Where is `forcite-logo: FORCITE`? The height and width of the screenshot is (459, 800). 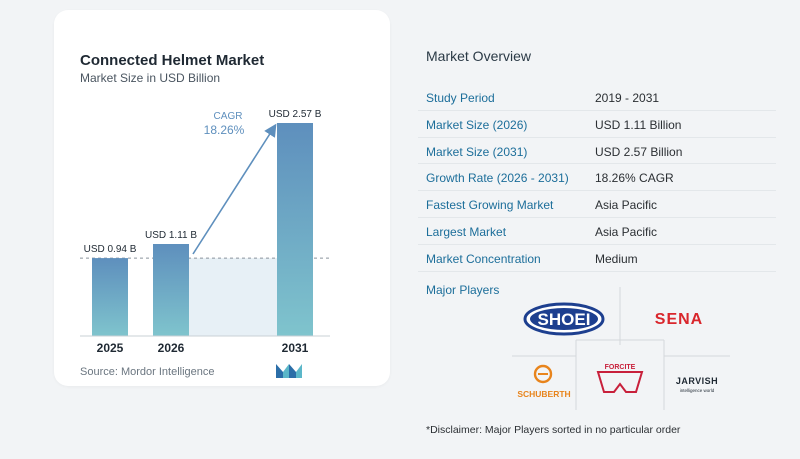
forcite-logo: FORCITE is located at coordinates (620, 378).